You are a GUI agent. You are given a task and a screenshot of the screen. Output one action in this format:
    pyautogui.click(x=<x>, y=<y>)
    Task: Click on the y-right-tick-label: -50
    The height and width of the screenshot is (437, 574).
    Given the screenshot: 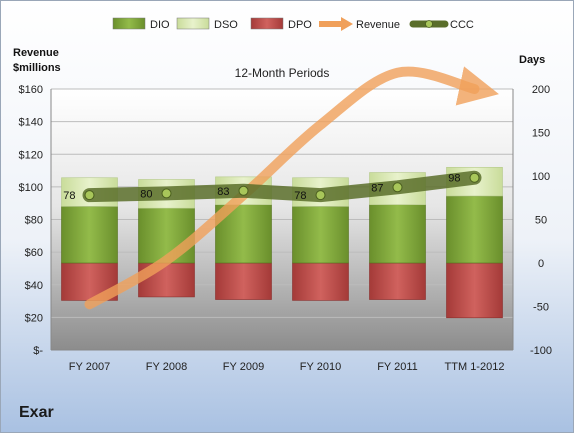 What is the action you would take?
    pyautogui.click(x=541, y=308)
    